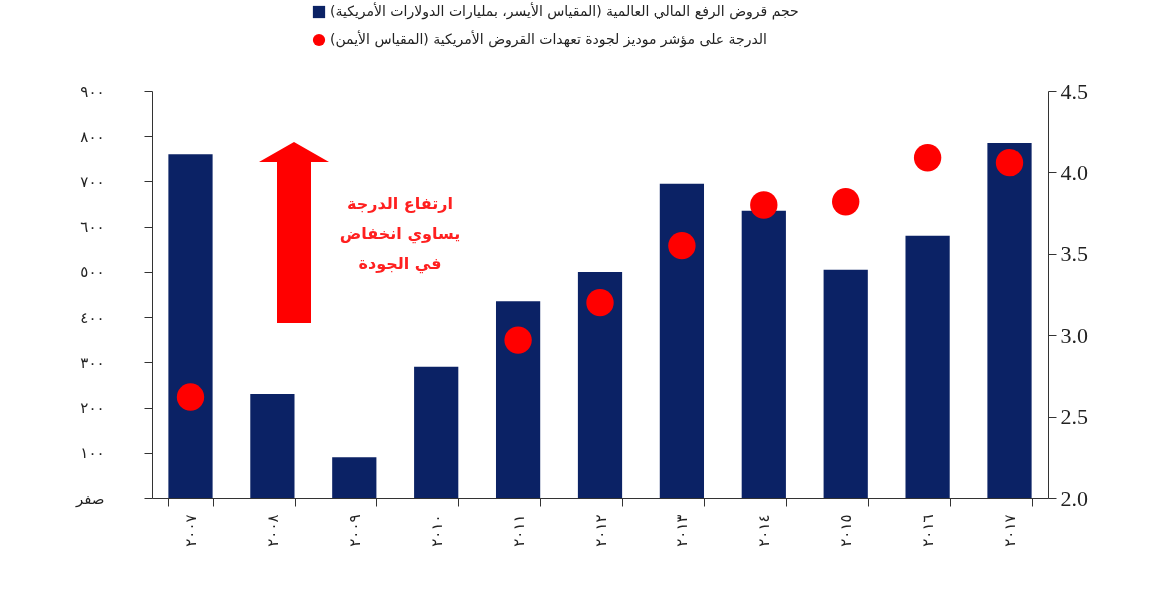 The width and height of the screenshot is (1153, 597). What do you see at coordinates (354, 530) in the screenshot?
I see `x-tick-label: ٢٠٠٩` at bounding box center [354, 530].